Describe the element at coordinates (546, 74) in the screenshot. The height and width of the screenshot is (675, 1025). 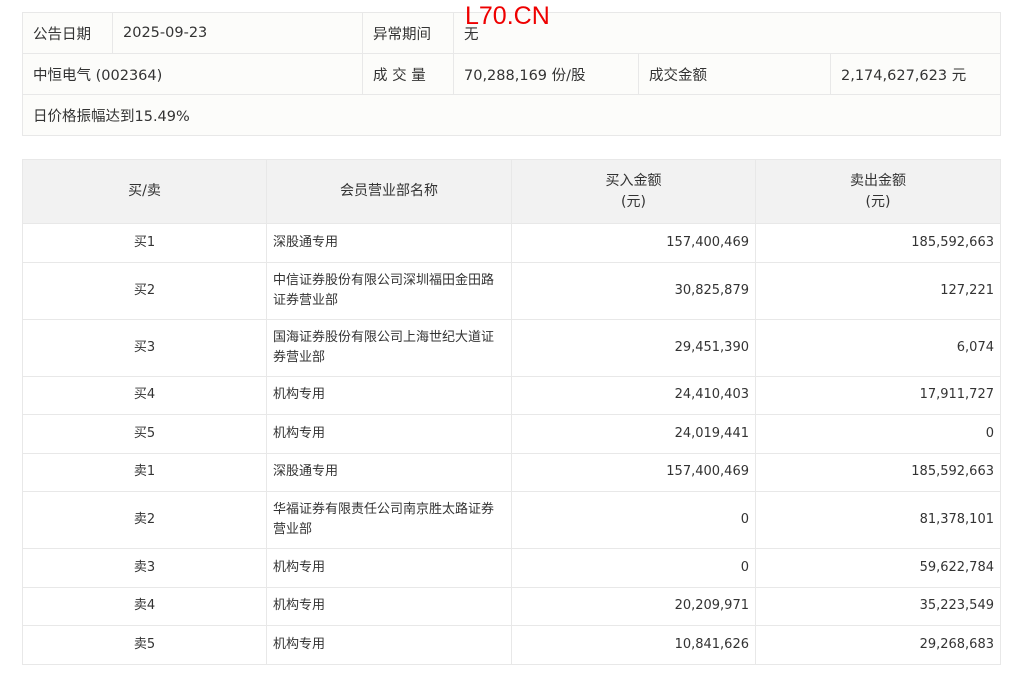
I see `volume-value: 70,288,169 份/股` at that location.